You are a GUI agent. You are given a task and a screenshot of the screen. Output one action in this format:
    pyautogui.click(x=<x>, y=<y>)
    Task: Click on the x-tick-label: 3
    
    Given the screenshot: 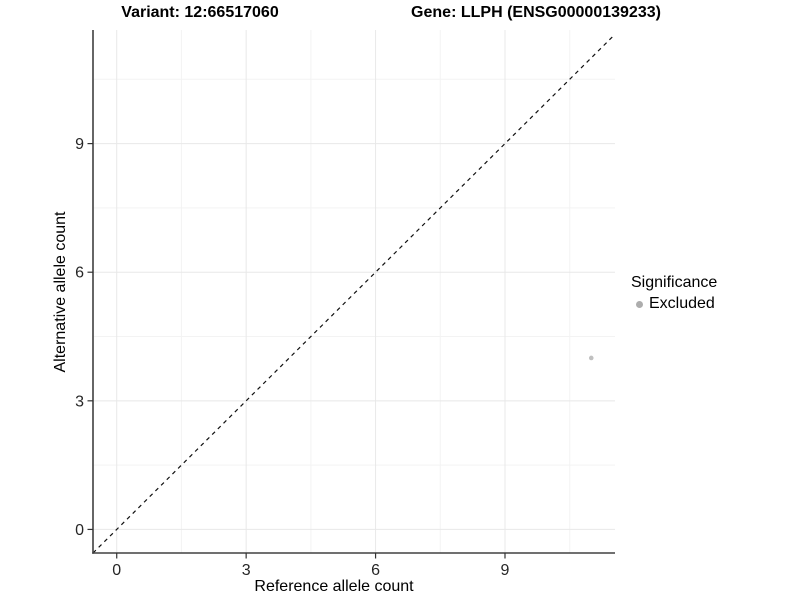 What is the action you would take?
    pyautogui.click(x=246, y=570)
    